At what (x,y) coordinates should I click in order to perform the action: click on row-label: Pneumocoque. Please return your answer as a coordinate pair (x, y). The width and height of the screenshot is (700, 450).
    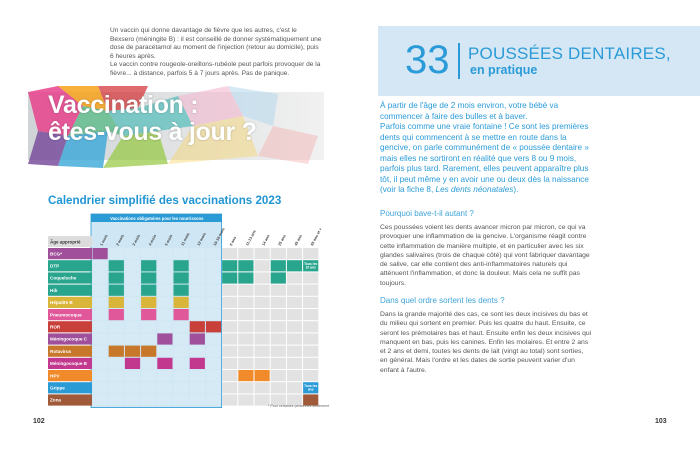
    Looking at the image, I should click on (66, 314).